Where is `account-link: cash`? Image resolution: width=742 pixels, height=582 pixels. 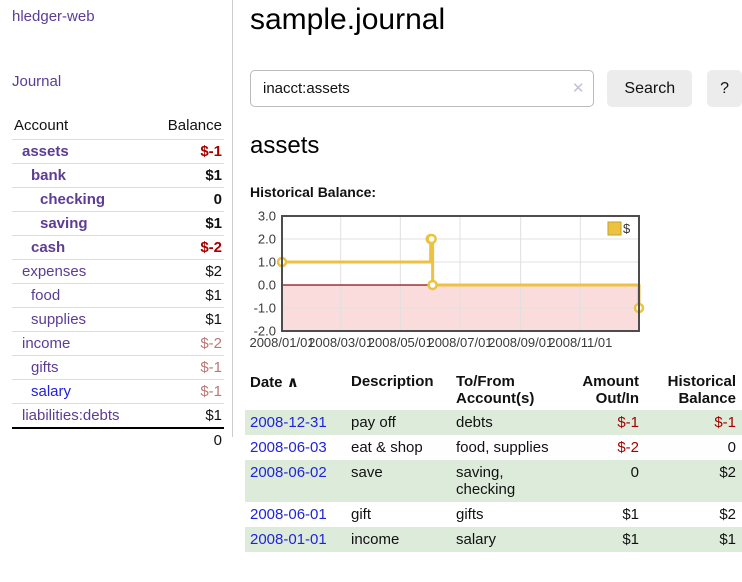 account-link: cash is located at coordinates (48, 247).